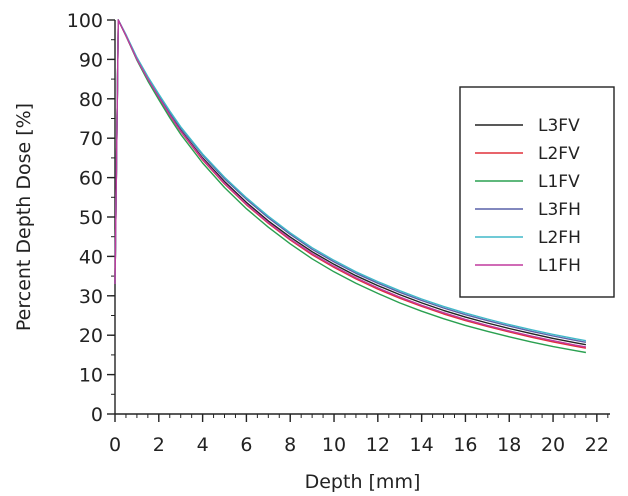 This screenshot has height=496, width=628. I want to click on x-tick-label: 20, so click(553, 445).